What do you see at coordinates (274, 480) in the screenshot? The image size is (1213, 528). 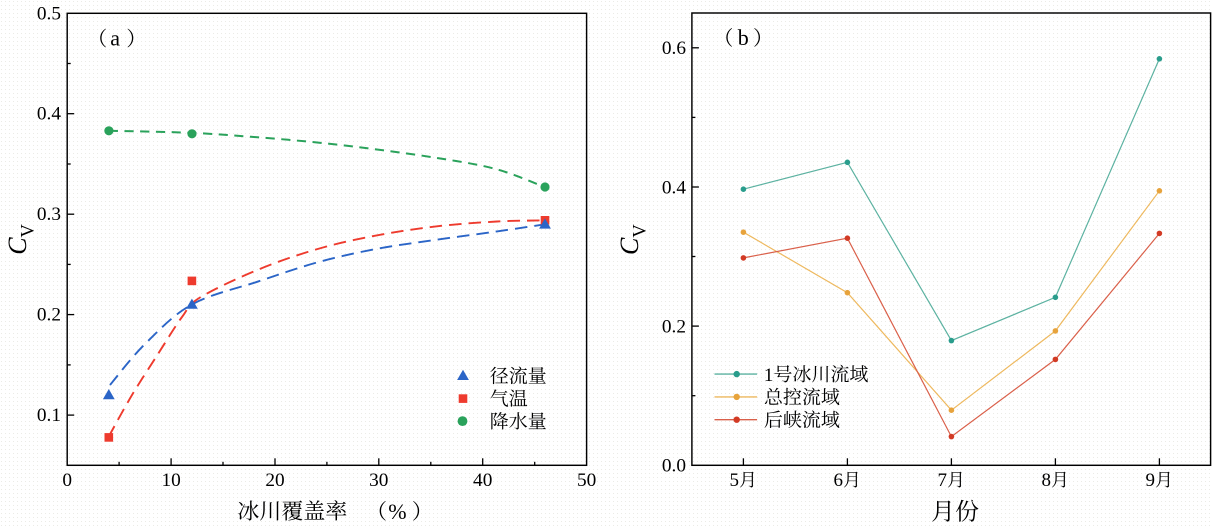 I see `svg-text: 20` at bounding box center [274, 480].